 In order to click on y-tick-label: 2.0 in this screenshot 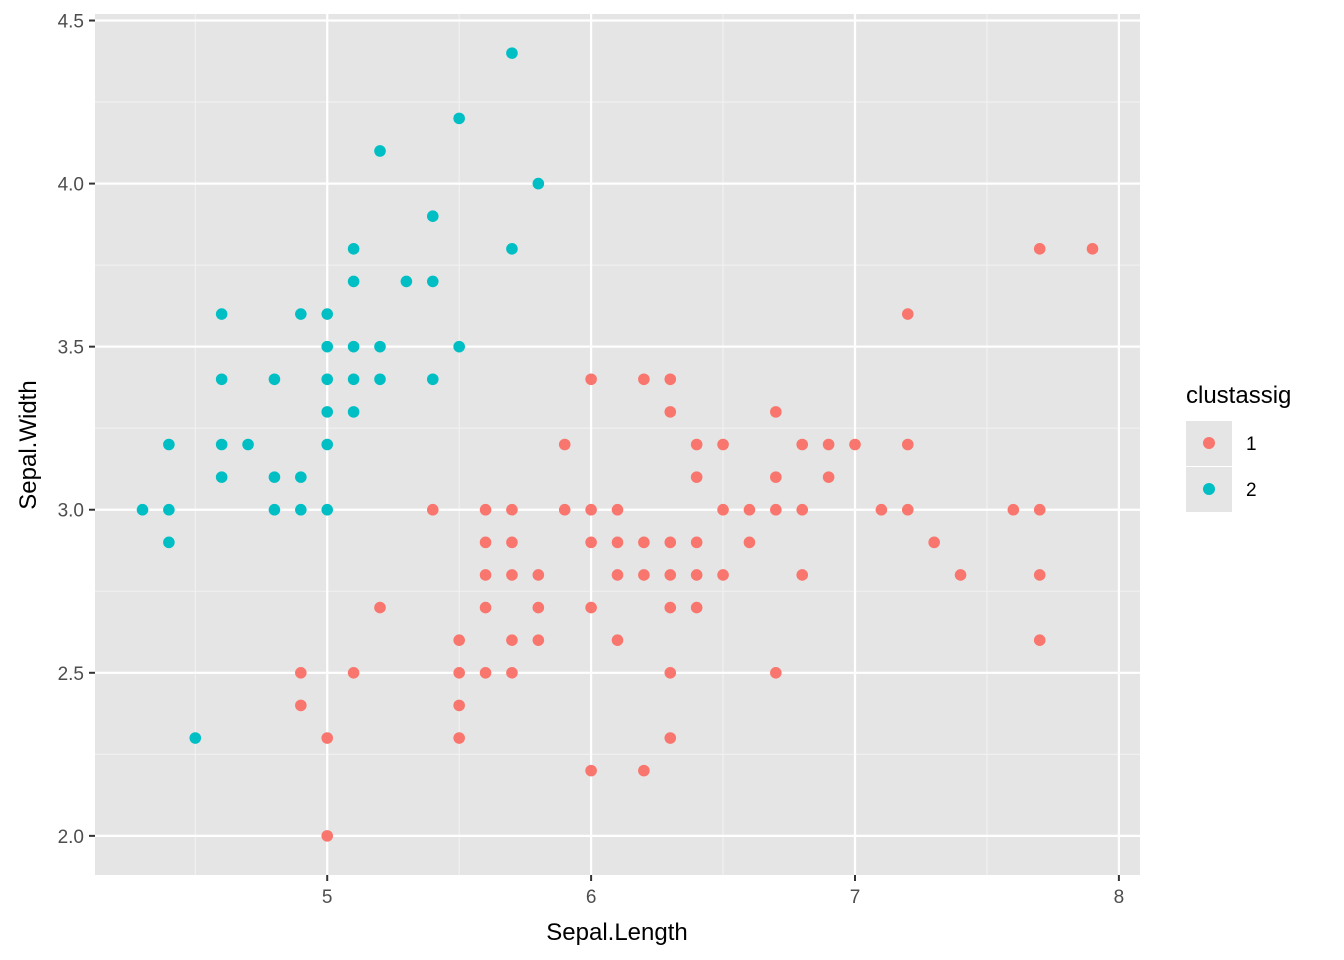, I will do `click(71, 837)`.